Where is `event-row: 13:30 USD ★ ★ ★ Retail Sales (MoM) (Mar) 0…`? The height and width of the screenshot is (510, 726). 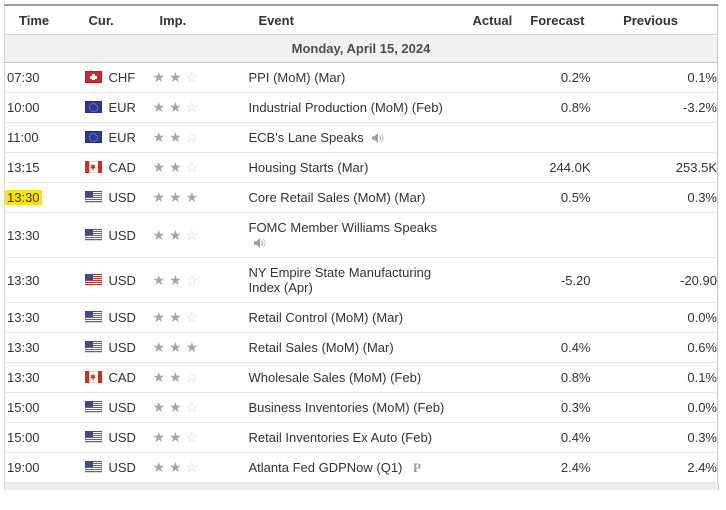 event-row: 13:30 USD ★ ★ ★ Retail Sales (MoM) (Mar) 0… is located at coordinates (361, 347).